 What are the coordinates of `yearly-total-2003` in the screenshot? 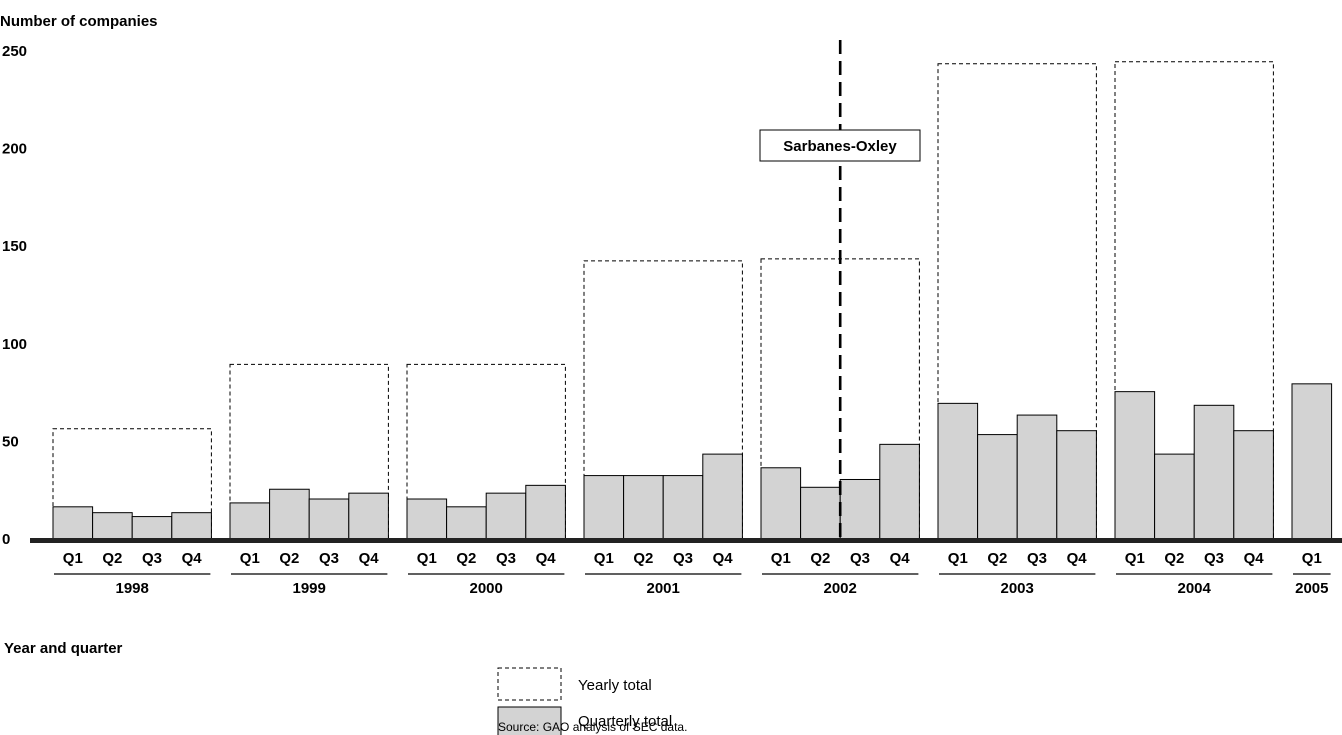 It's located at (1017, 302).